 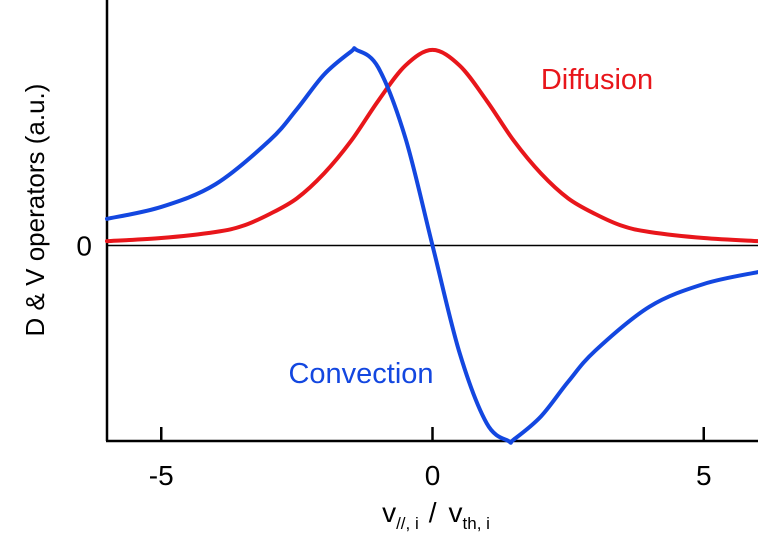 What do you see at coordinates (161, 475) in the screenshot?
I see `x-tick-label: -5` at bounding box center [161, 475].